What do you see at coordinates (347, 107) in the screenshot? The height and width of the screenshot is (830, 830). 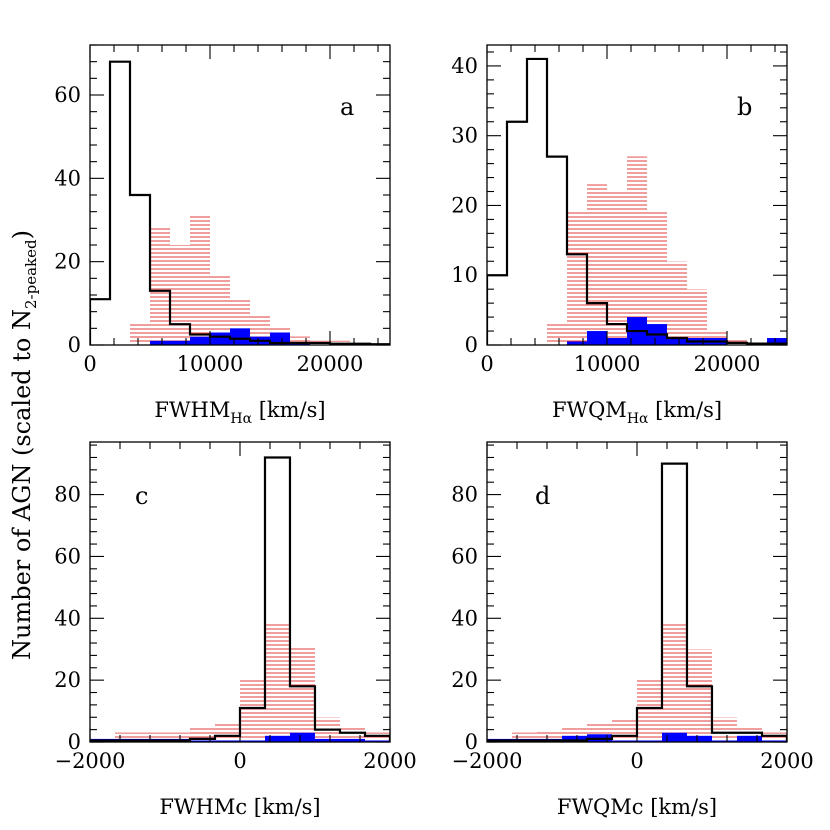 I see `panel-label: a` at bounding box center [347, 107].